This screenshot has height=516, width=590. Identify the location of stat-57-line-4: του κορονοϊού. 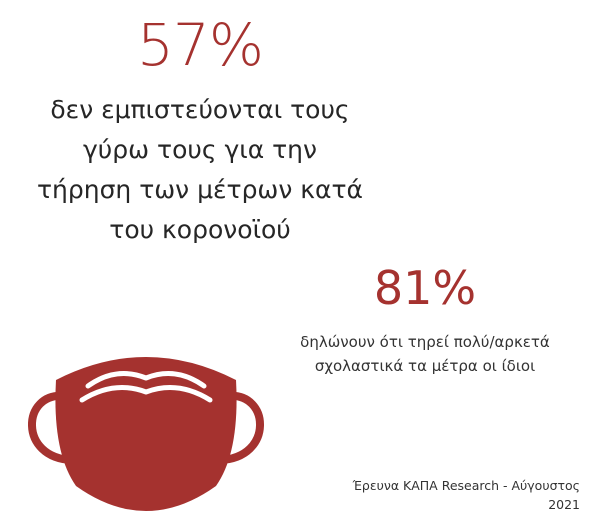
(200, 229).